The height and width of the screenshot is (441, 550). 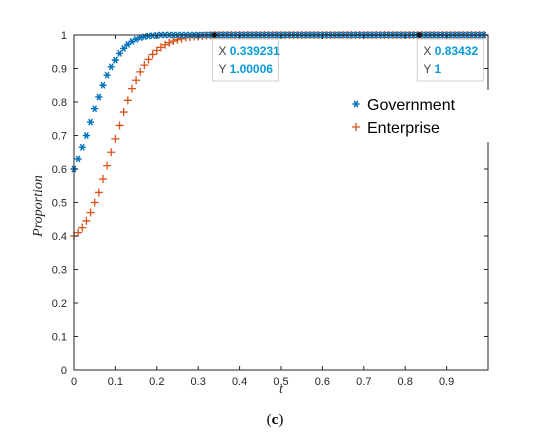 What do you see at coordinates (59, 170) in the screenshot?
I see `y-tick-label: 0.6` at bounding box center [59, 170].